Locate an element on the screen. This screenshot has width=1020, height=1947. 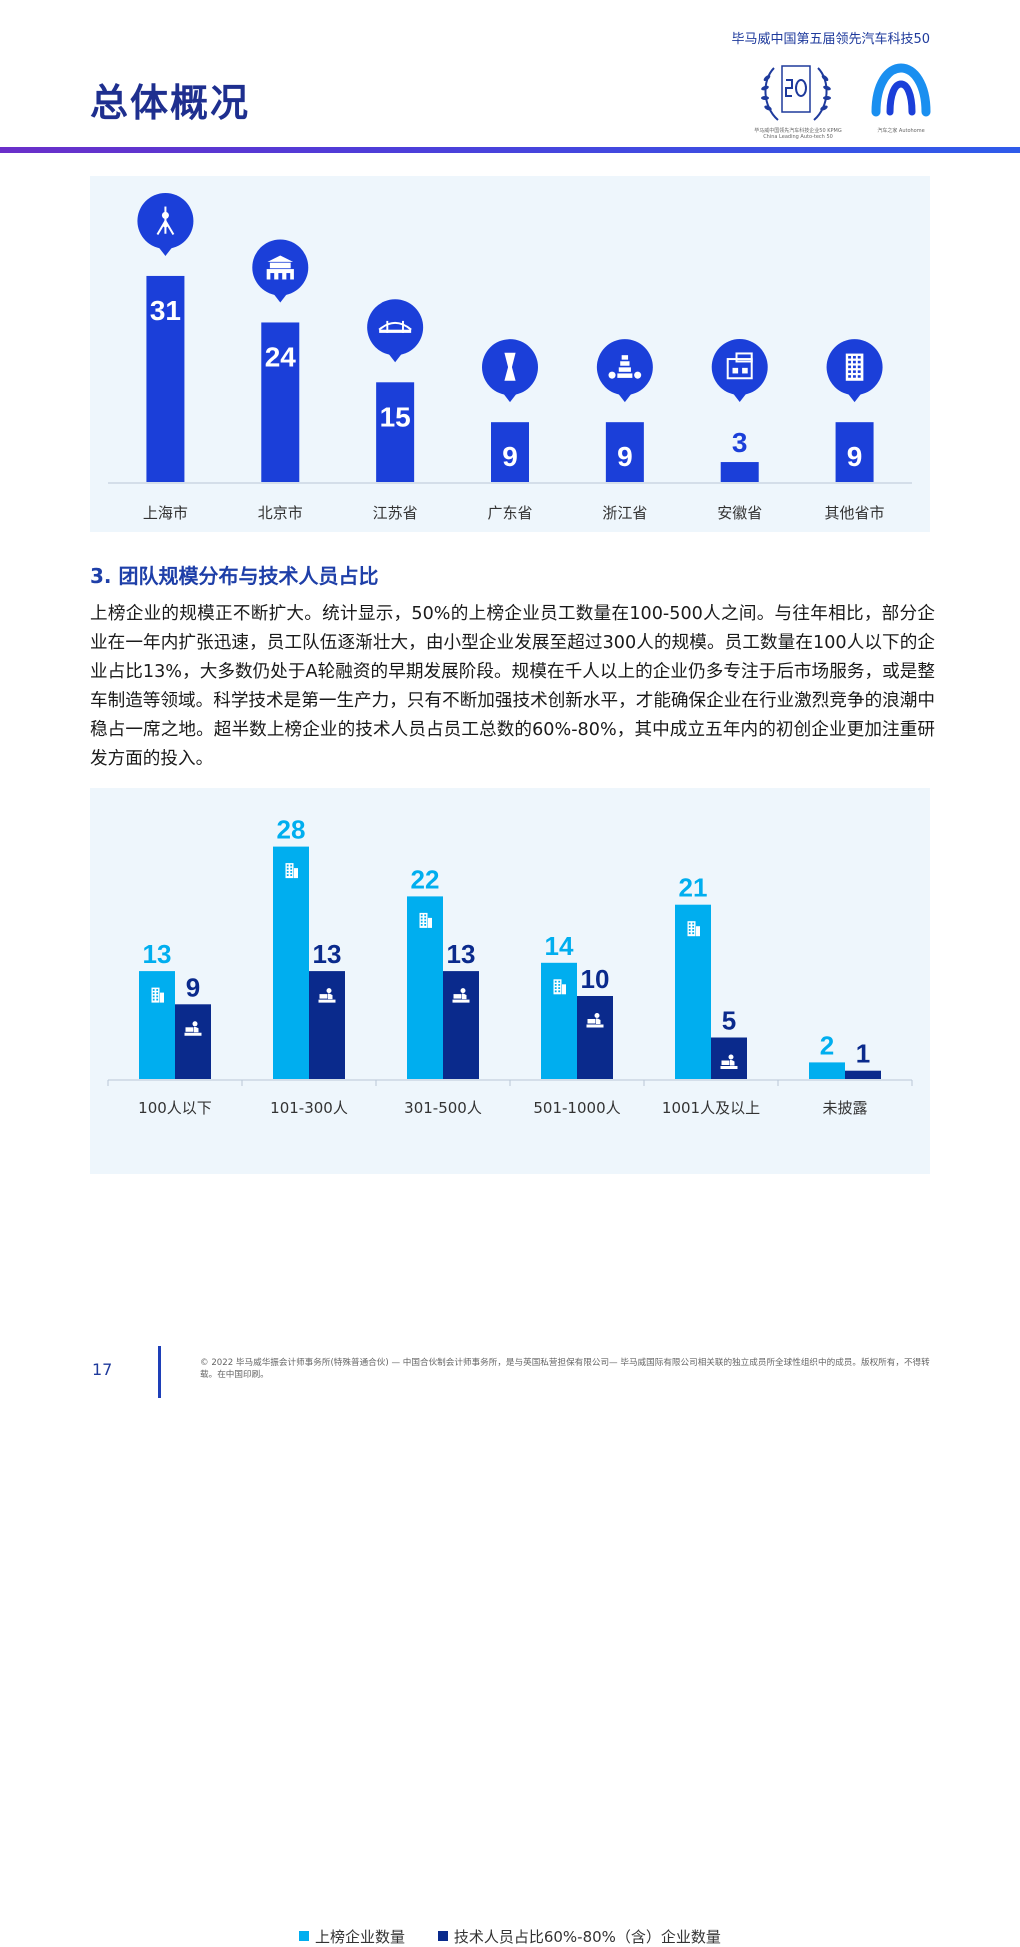
bar-value-label: 3 is located at coordinates (740, 442).